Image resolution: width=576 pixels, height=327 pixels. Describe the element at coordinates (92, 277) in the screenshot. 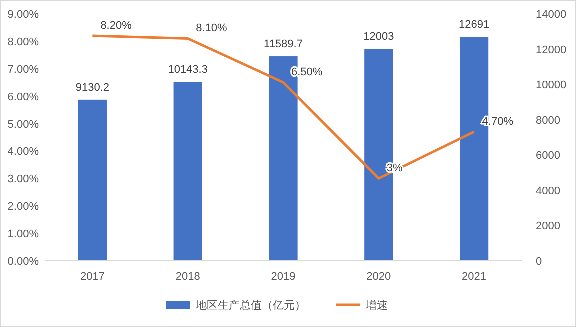

I see `x-tick-label: 2017` at that location.